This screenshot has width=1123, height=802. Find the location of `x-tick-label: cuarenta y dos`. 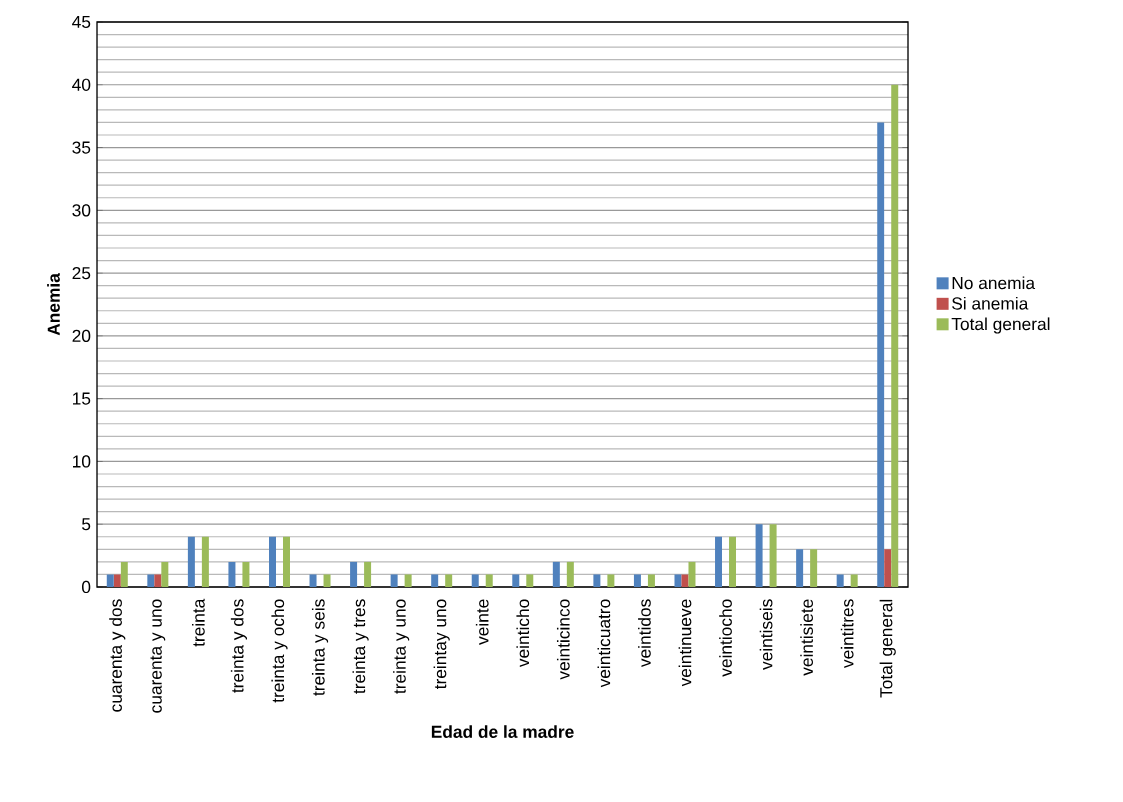

x-tick-label: cuarenta y dos is located at coordinates (117, 655).